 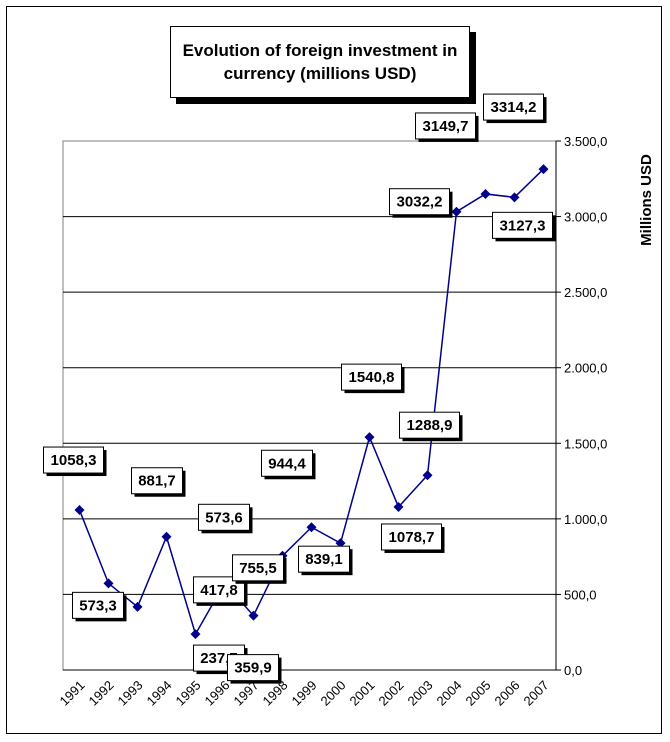 What do you see at coordinates (420, 693) in the screenshot?
I see `x-tick-label: 2003` at bounding box center [420, 693].